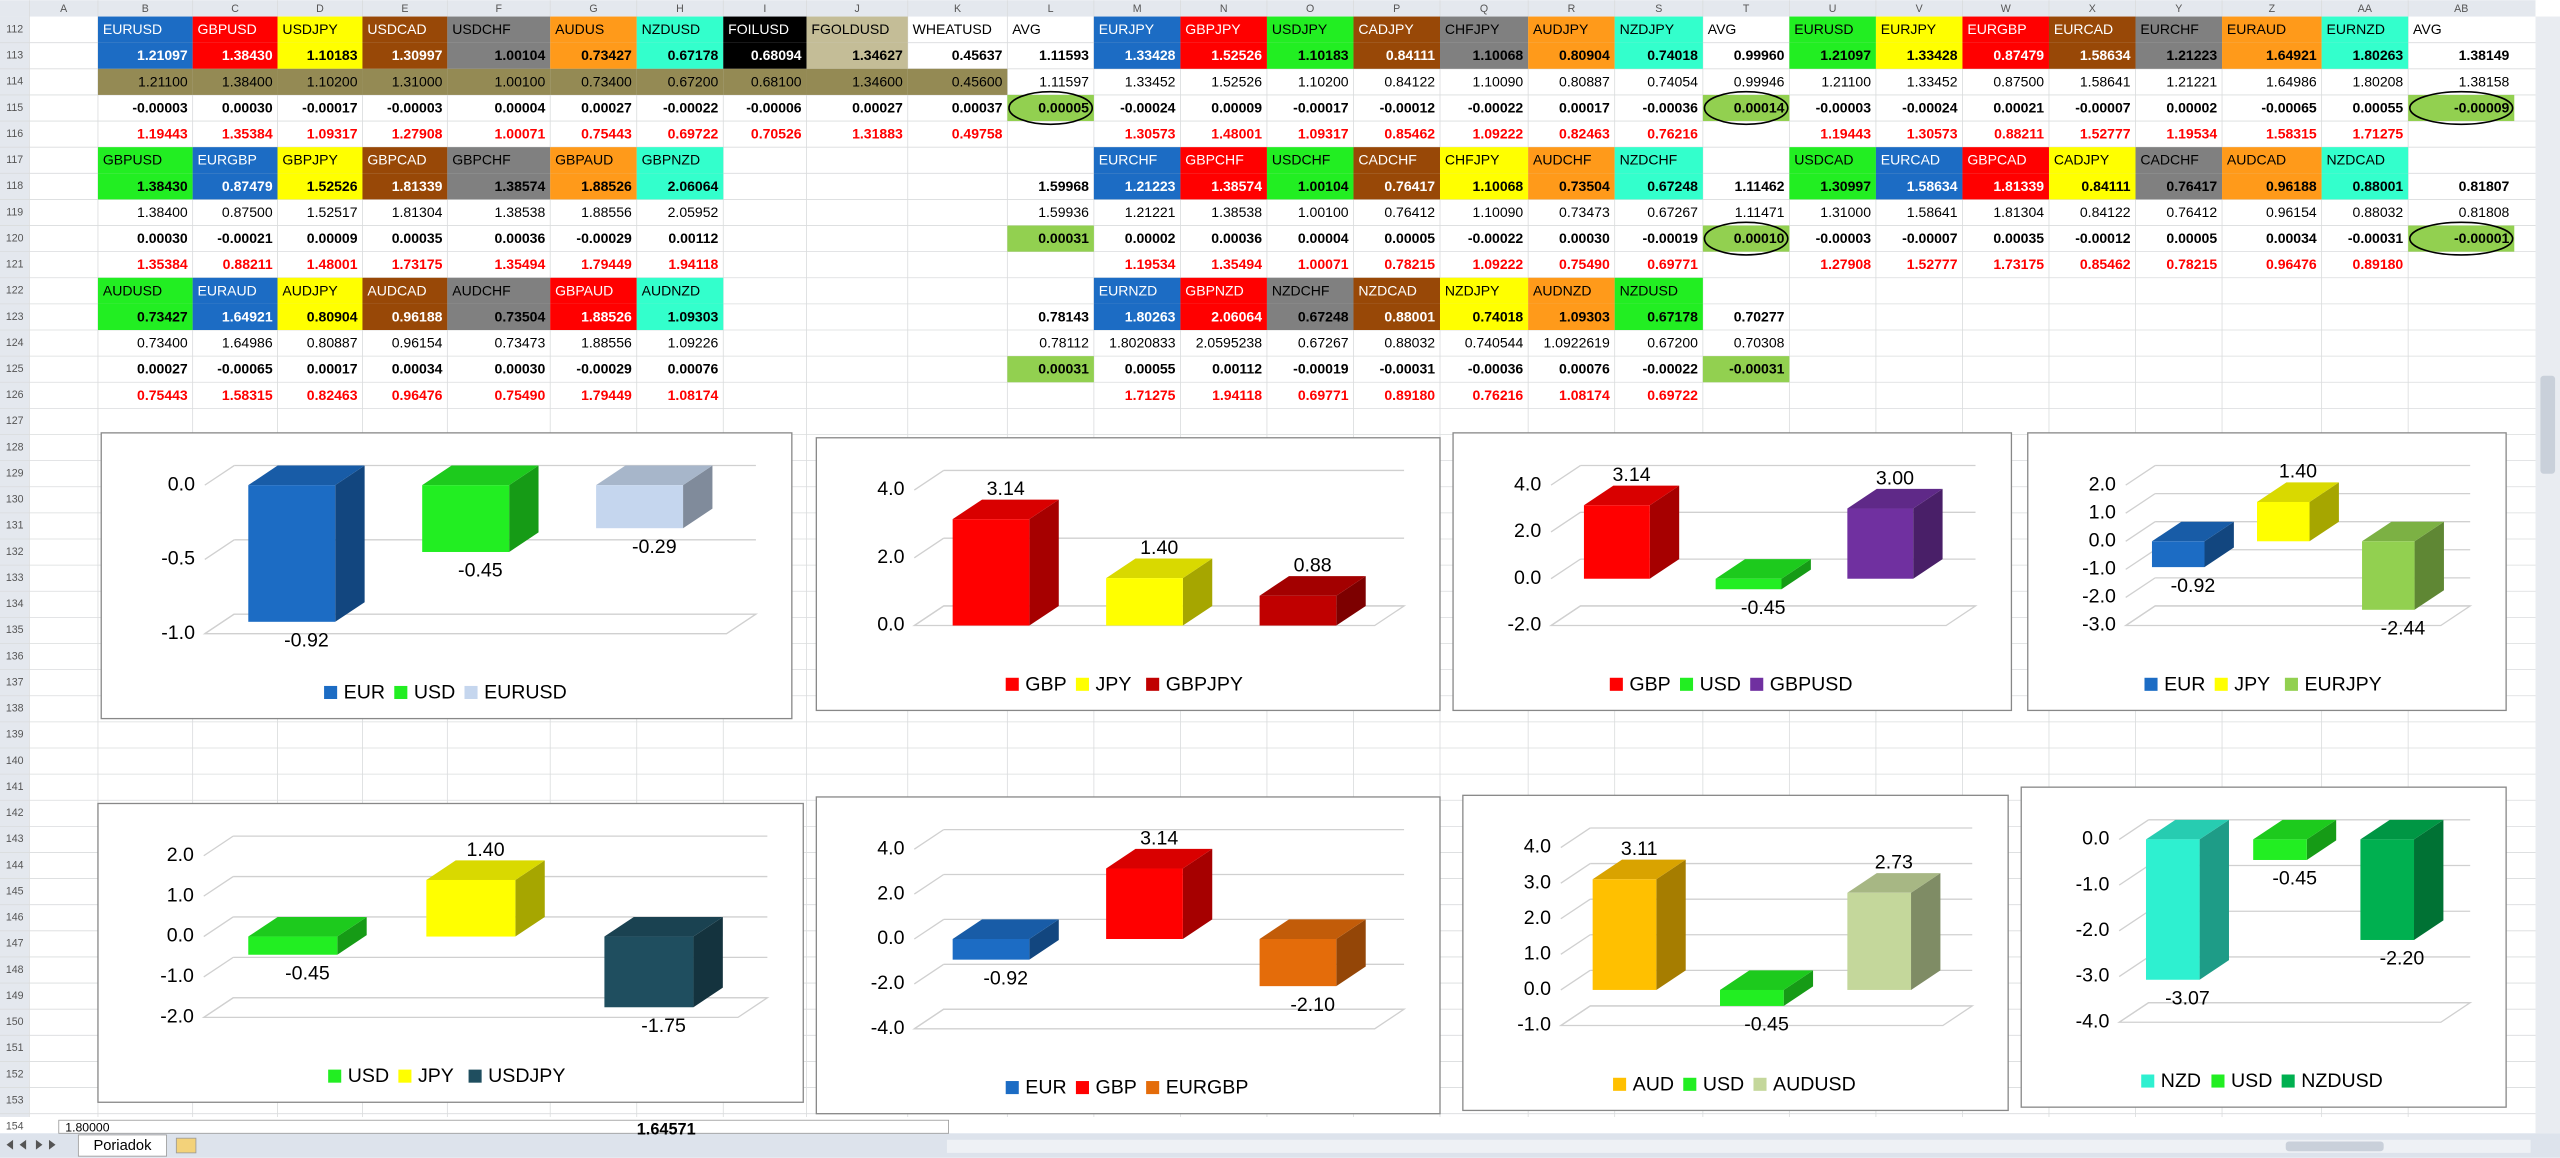 Image resolution: width=2560 pixels, height=1158 pixels. What do you see at coordinates (1409, 134) in the screenshot?
I see `cell-text: 0.85462` at bounding box center [1409, 134].